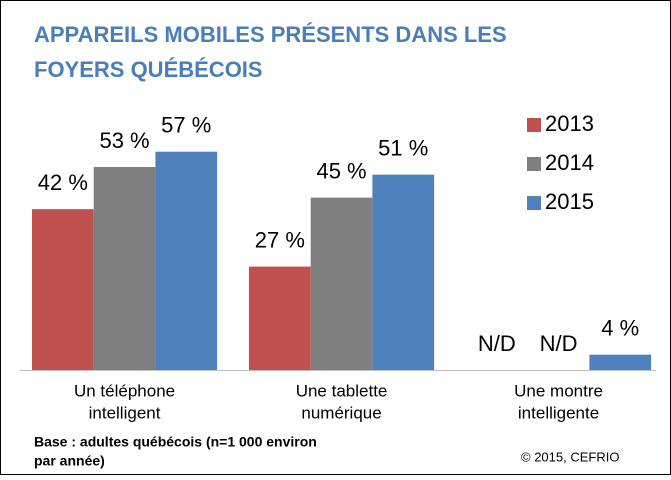 This screenshot has height=480, width=671. Describe the element at coordinates (148, 69) in the screenshot. I see `chart-title: FOYERS QUÉBÉCOIS` at that location.